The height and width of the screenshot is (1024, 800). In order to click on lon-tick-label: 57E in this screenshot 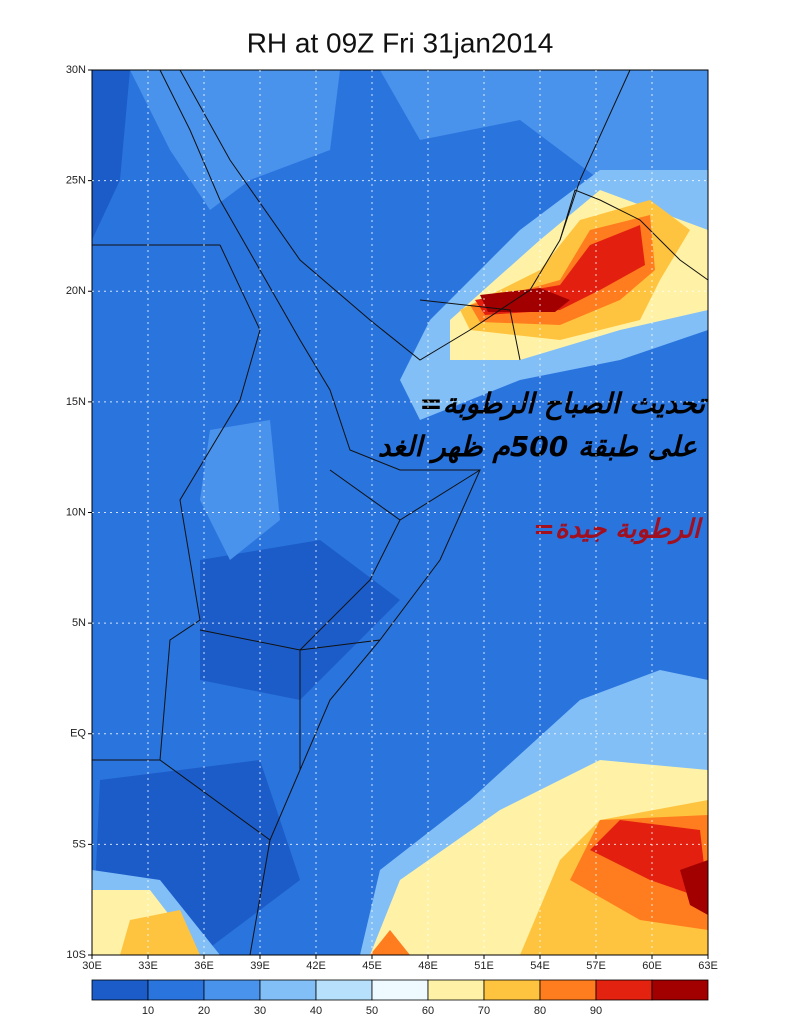, I will do `click(596, 966)`.